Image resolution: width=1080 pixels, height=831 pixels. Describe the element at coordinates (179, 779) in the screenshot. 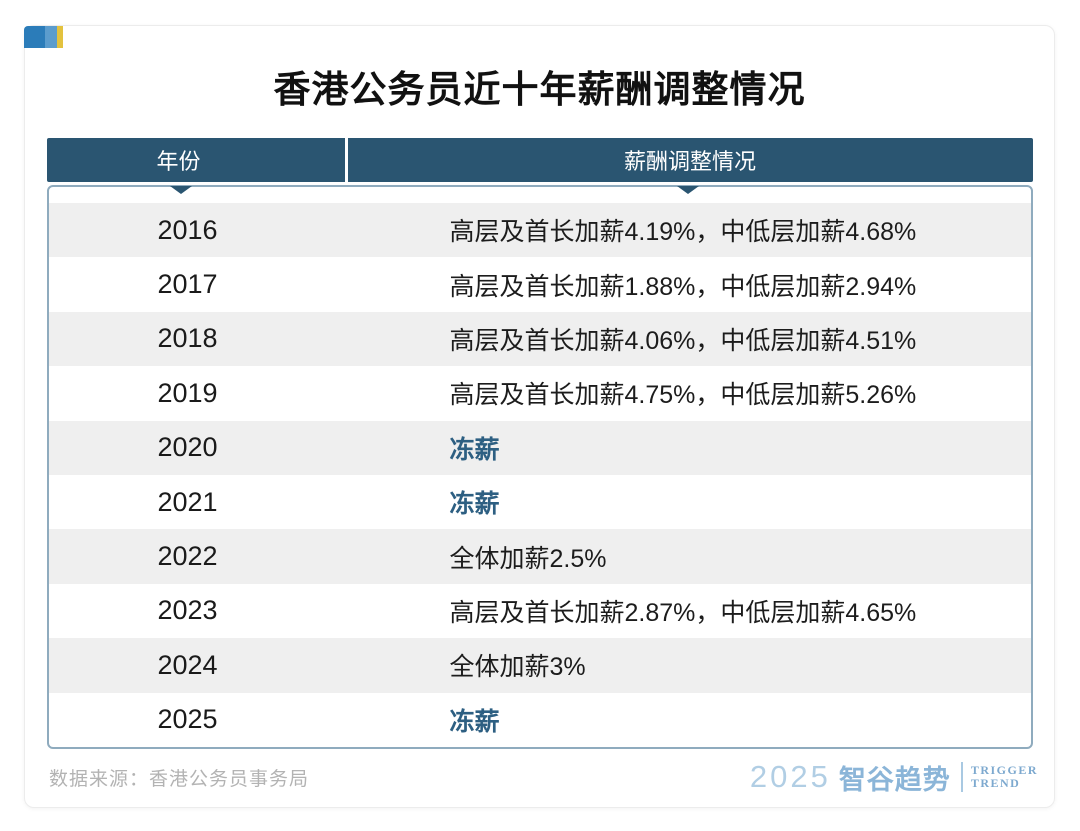

I see `data-source-label: 数据来源：香港公务员事务局` at that location.